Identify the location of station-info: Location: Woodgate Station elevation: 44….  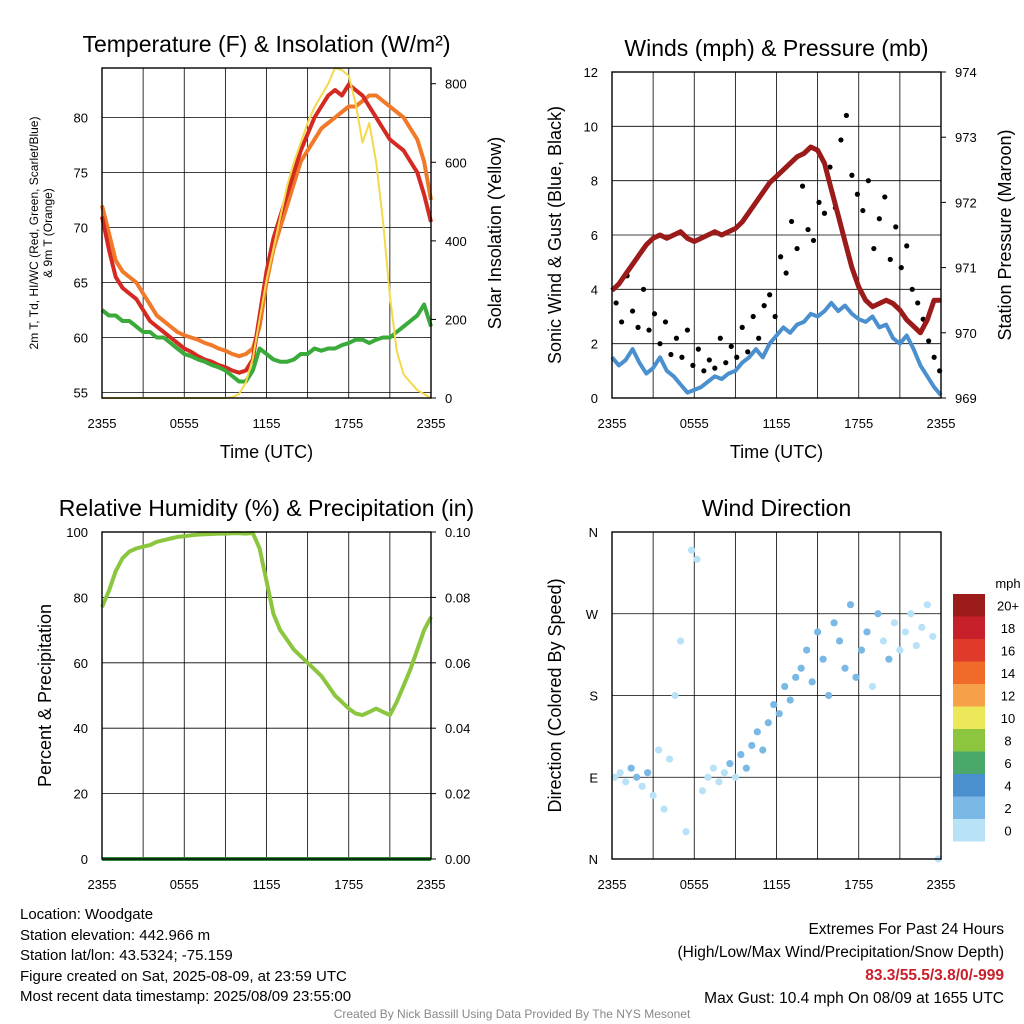
(185, 956).